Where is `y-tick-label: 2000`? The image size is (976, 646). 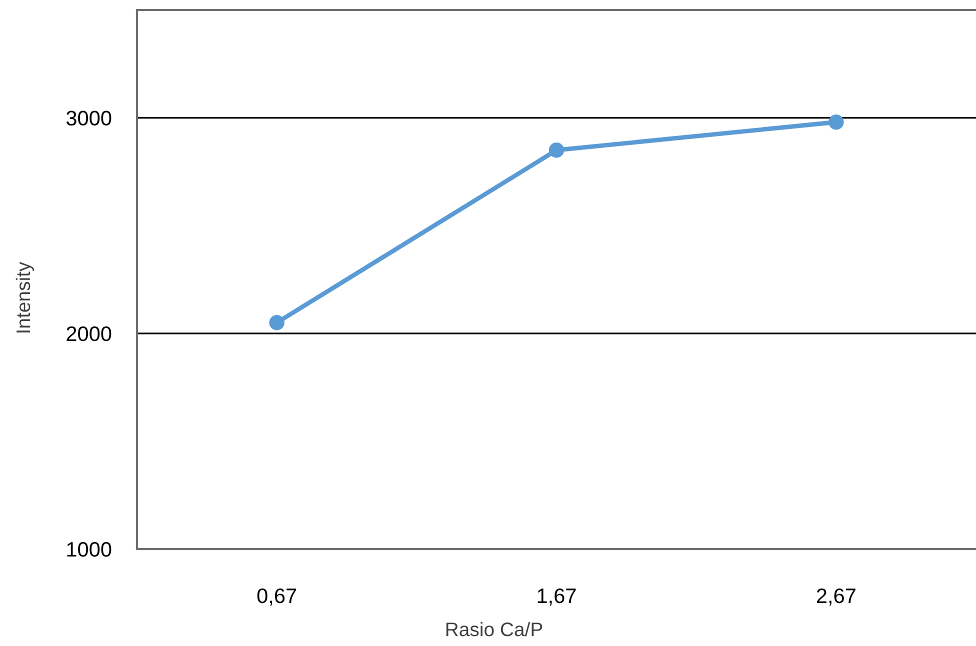
y-tick-label: 2000 is located at coordinates (89, 334).